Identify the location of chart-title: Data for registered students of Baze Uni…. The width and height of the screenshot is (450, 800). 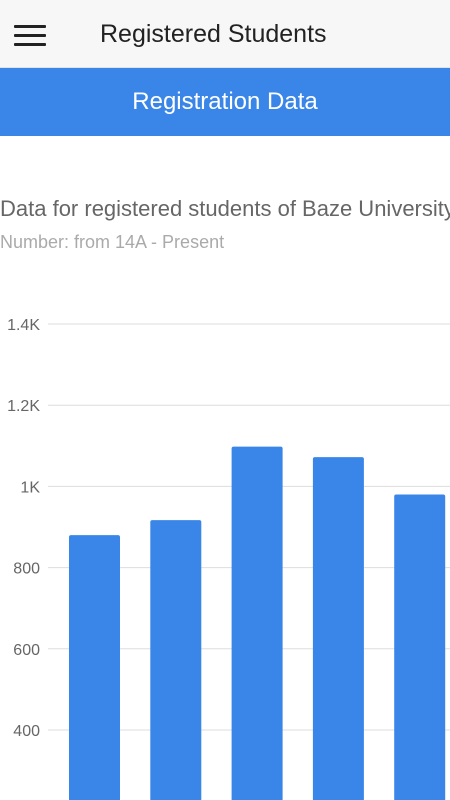
(225, 208).